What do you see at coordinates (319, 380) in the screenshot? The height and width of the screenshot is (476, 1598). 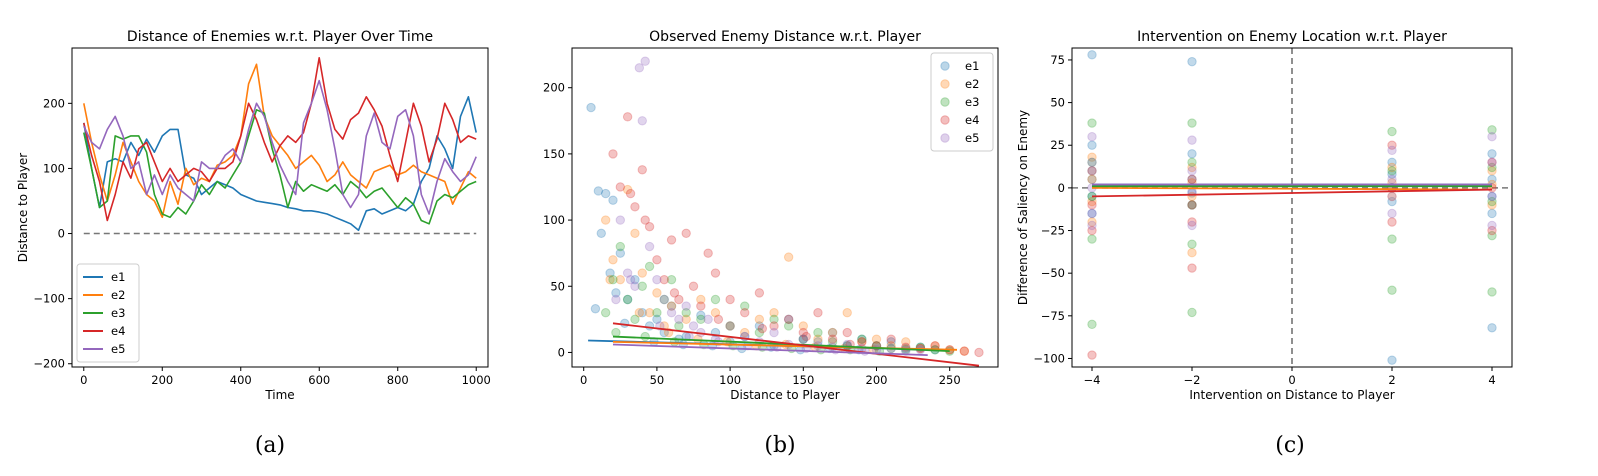 I see `x-tick-label: 600` at bounding box center [319, 380].